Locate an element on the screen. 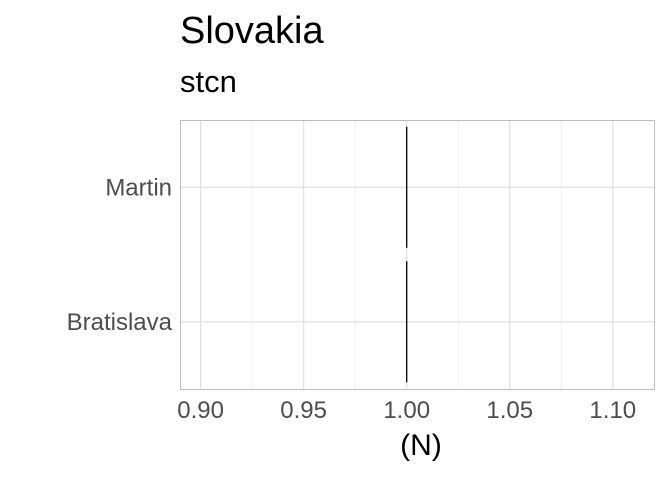 This screenshot has width=672, height=480. x-tick-label: 0.95 is located at coordinates (303, 410).